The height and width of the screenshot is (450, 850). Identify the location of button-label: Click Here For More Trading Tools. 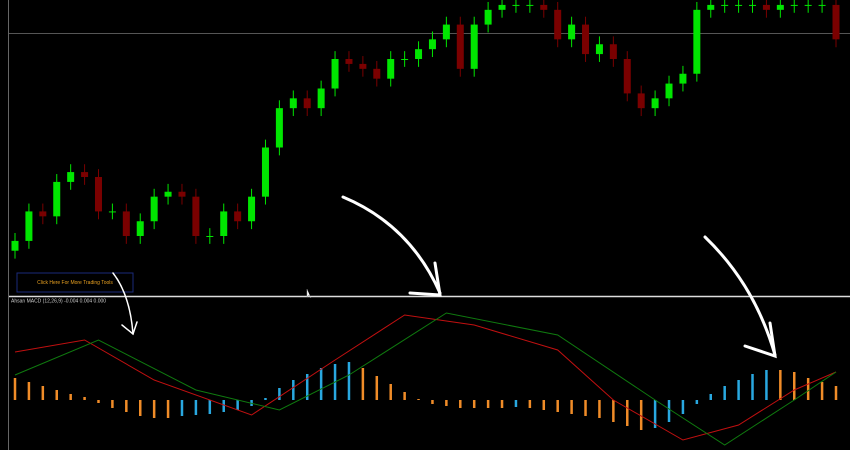
(75, 283).